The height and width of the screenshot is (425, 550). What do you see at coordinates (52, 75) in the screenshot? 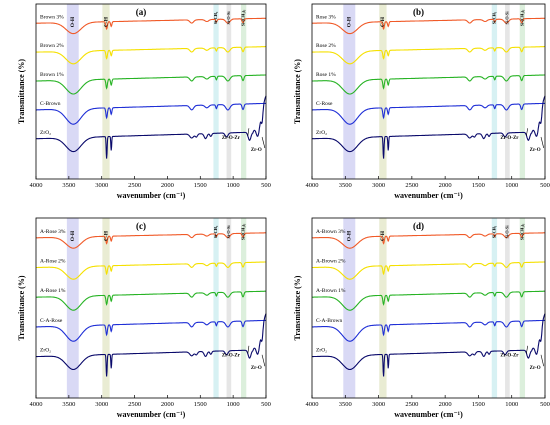
I see `series-label-3: Brown 1%` at bounding box center [52, 75].